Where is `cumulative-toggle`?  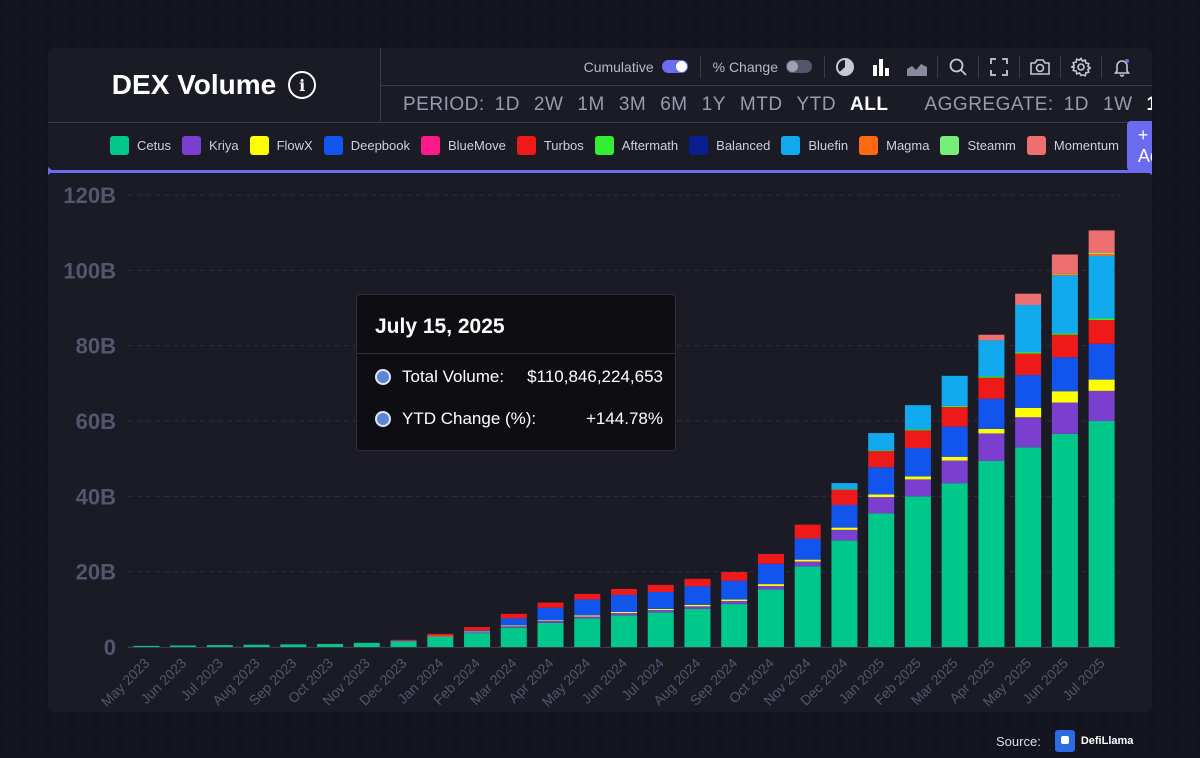 cumulative-toggle is located at coordinates (674, 66).